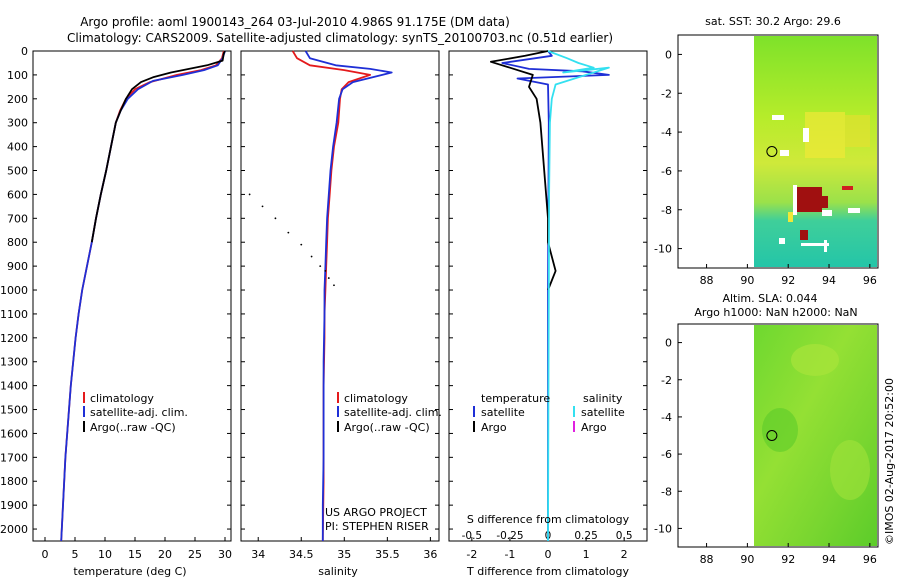  Describe the element at coordinates (158, 146) in the screenshot. I see `series-line-argo` at that location.